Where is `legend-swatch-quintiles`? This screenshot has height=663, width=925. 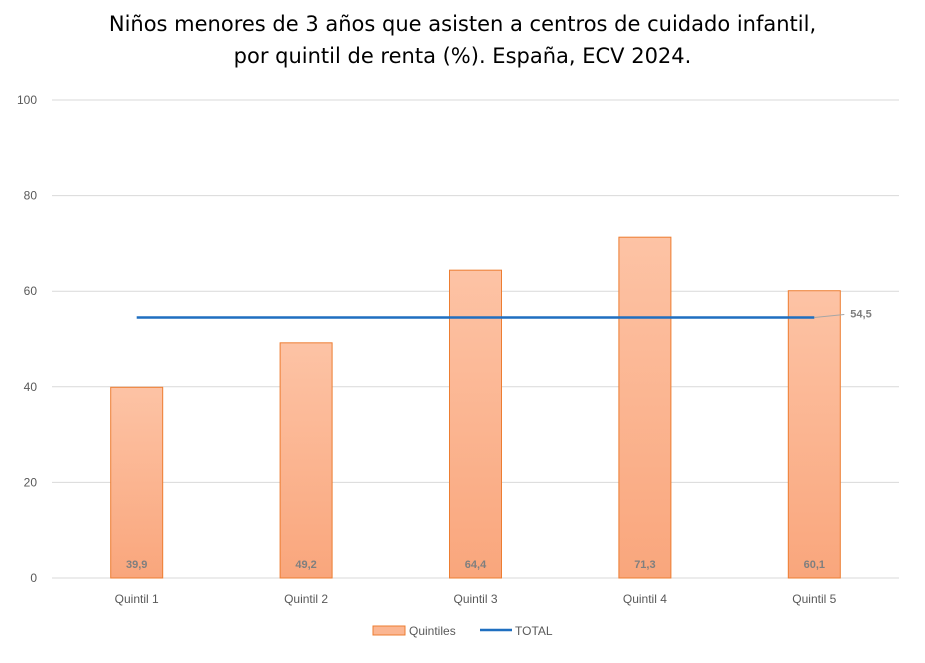 legend-swatch-quintiles is located at coordinates (389, 630).